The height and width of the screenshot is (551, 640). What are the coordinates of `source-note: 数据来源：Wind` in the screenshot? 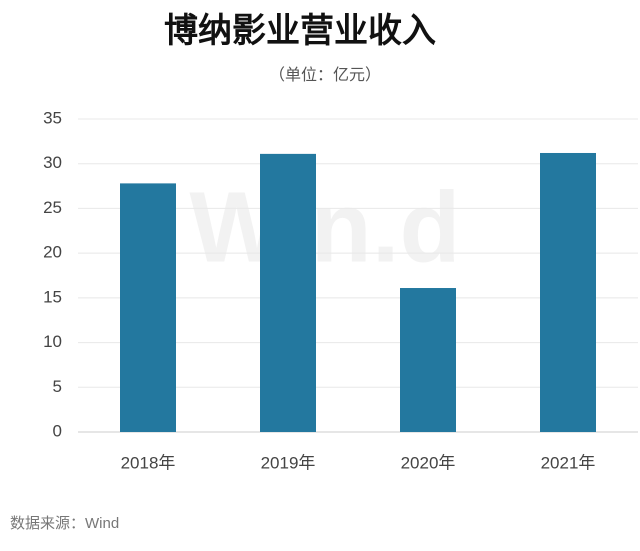 It's located at (64, 523).